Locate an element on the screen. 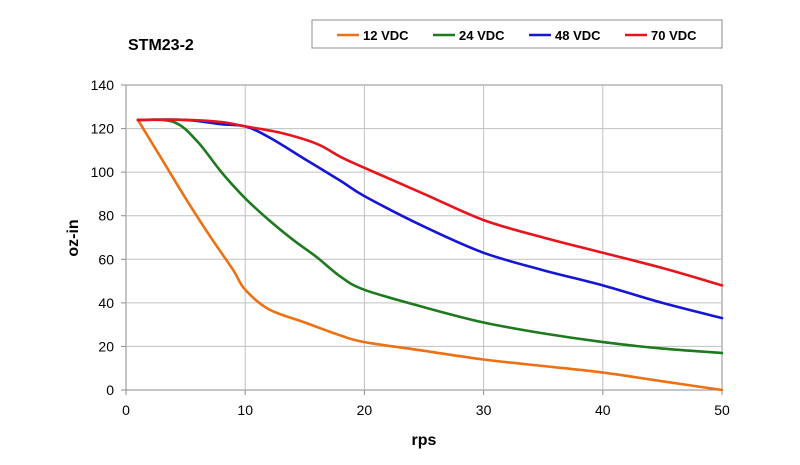  x-tick-label: 40 is located at coordinates (603, 410).